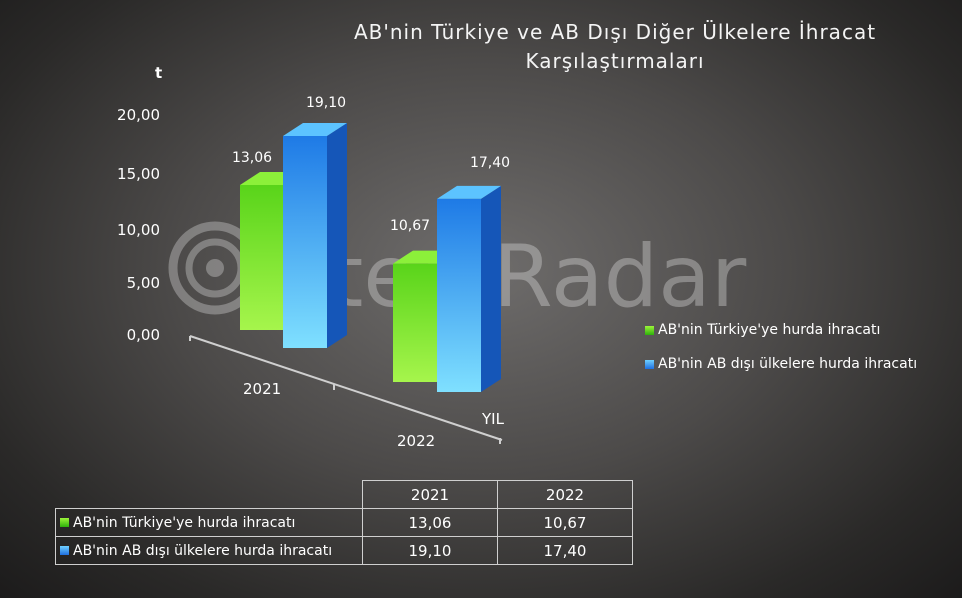  I want to click on data-table-header: 2021, so click(430, 494).